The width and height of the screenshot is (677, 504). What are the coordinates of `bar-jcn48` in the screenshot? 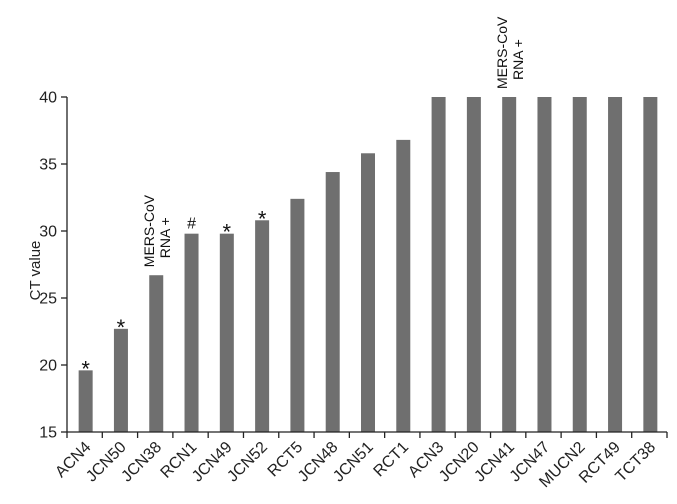 It's located at (332, 302).